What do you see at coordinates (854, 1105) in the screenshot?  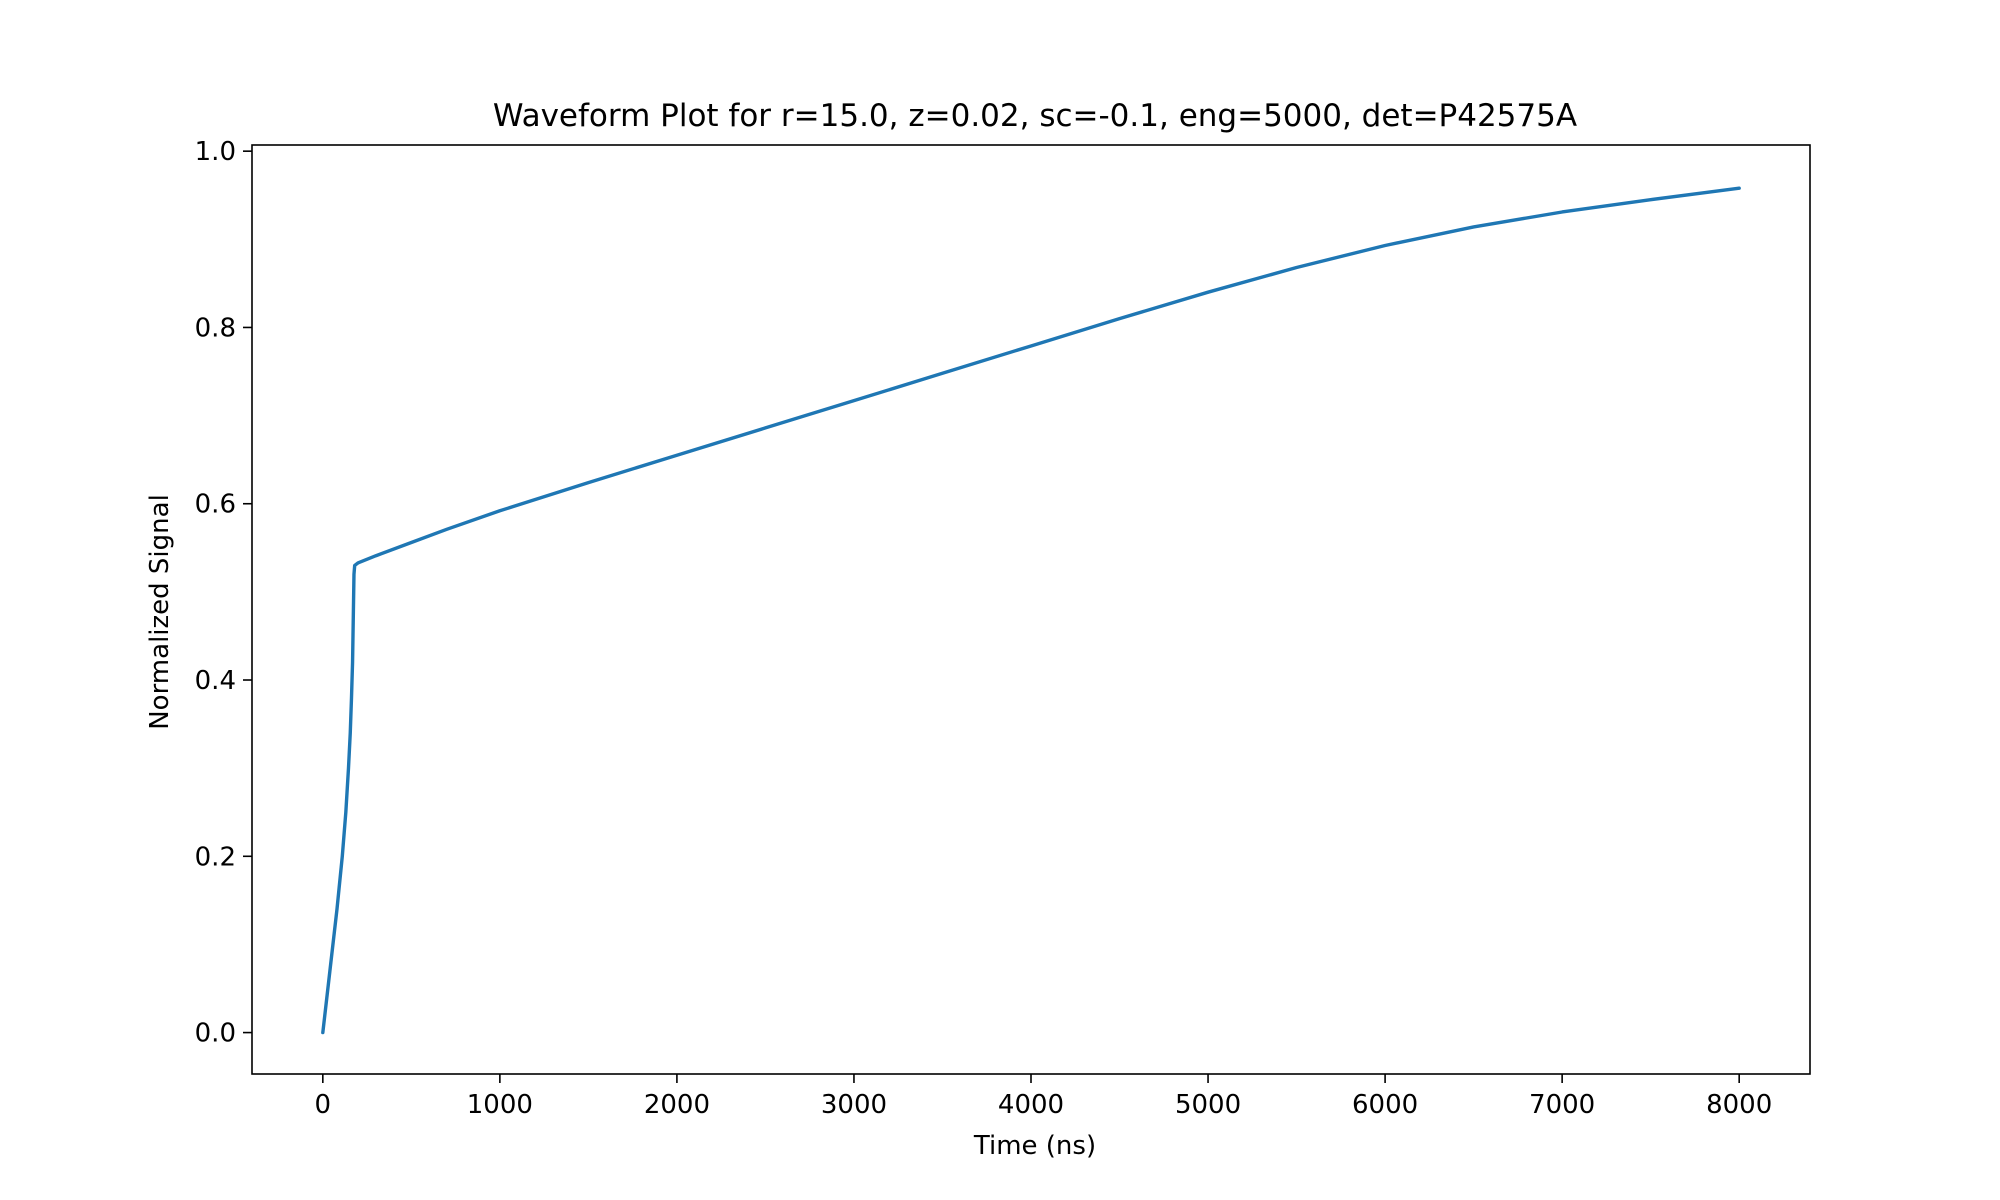 I see `x-tick-label: 3000` at bounding box center [854, 1105].